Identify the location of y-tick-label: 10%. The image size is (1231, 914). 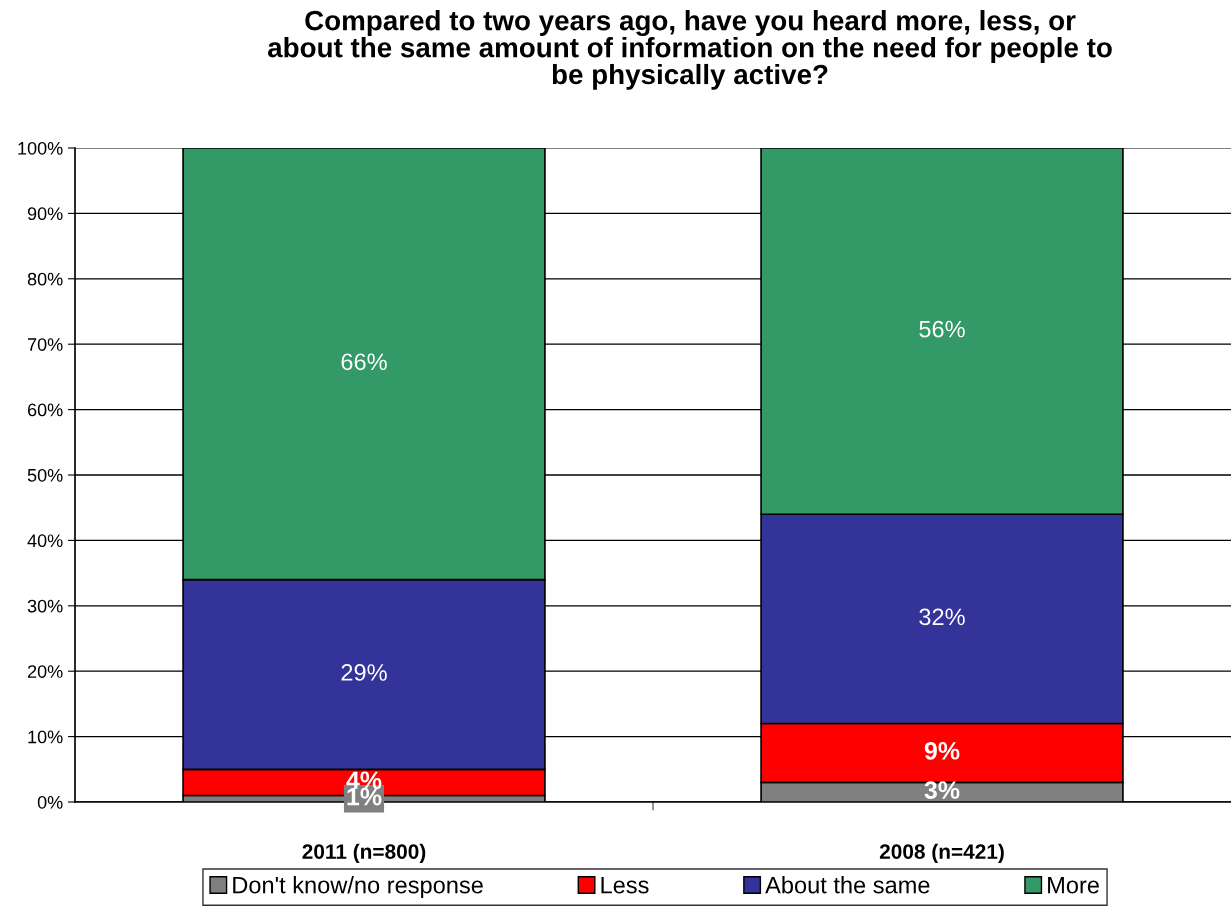
(45, 737).